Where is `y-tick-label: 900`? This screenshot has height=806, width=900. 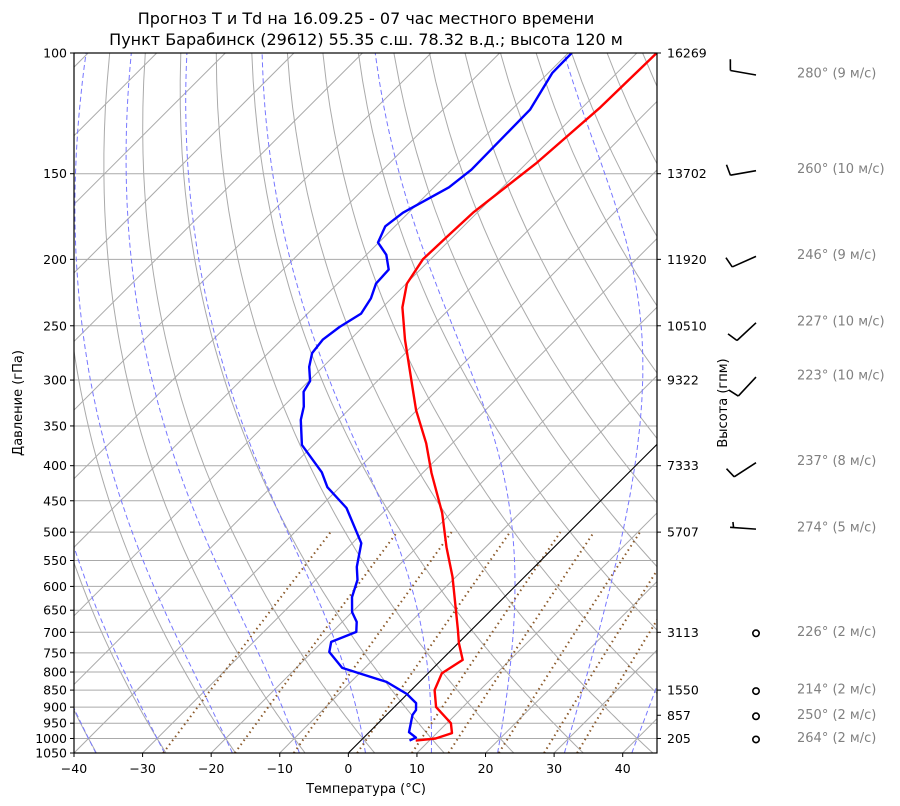
y-tick-label: 900 is located at coordinates (55, 707).